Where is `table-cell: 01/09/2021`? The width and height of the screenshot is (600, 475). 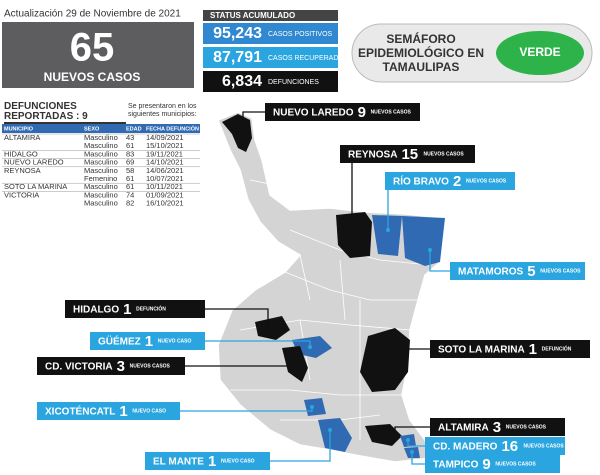
table-cell: 01/09/2021 is located at coordinates (165, 194).